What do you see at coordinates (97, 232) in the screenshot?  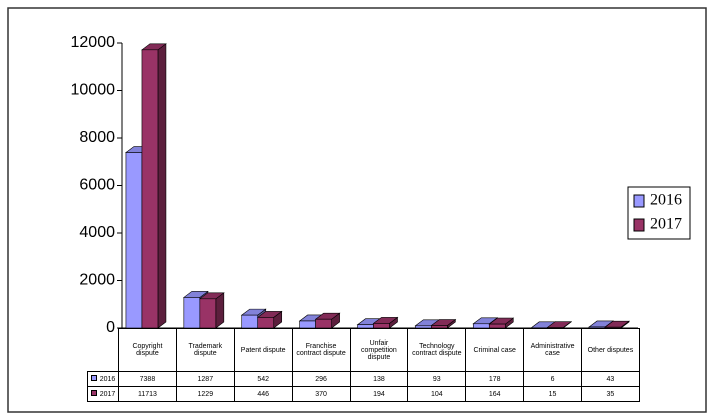 I see `y-tick-label: 4000` at bounding box center [97, 232].